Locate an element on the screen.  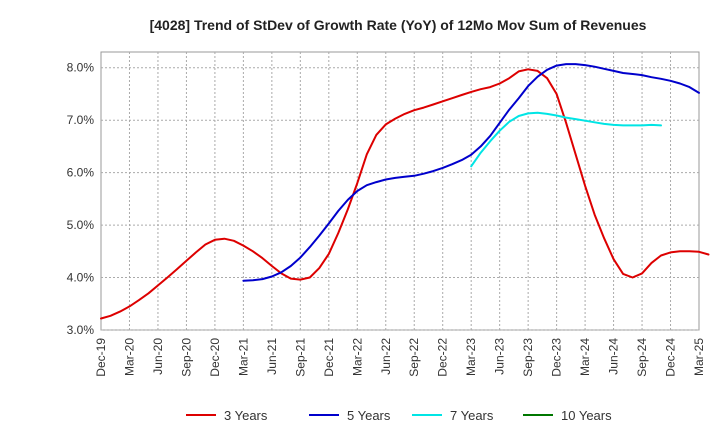
y-tick-label: 4.0% is located at coordinates (81, 278).